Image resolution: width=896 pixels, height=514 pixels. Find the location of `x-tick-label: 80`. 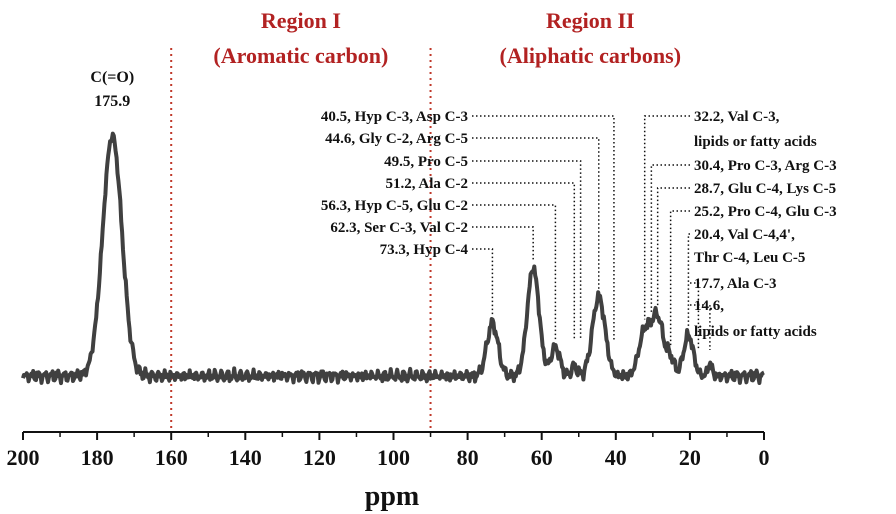

x-tick-label: 80 is located at coordinates (468, 457).